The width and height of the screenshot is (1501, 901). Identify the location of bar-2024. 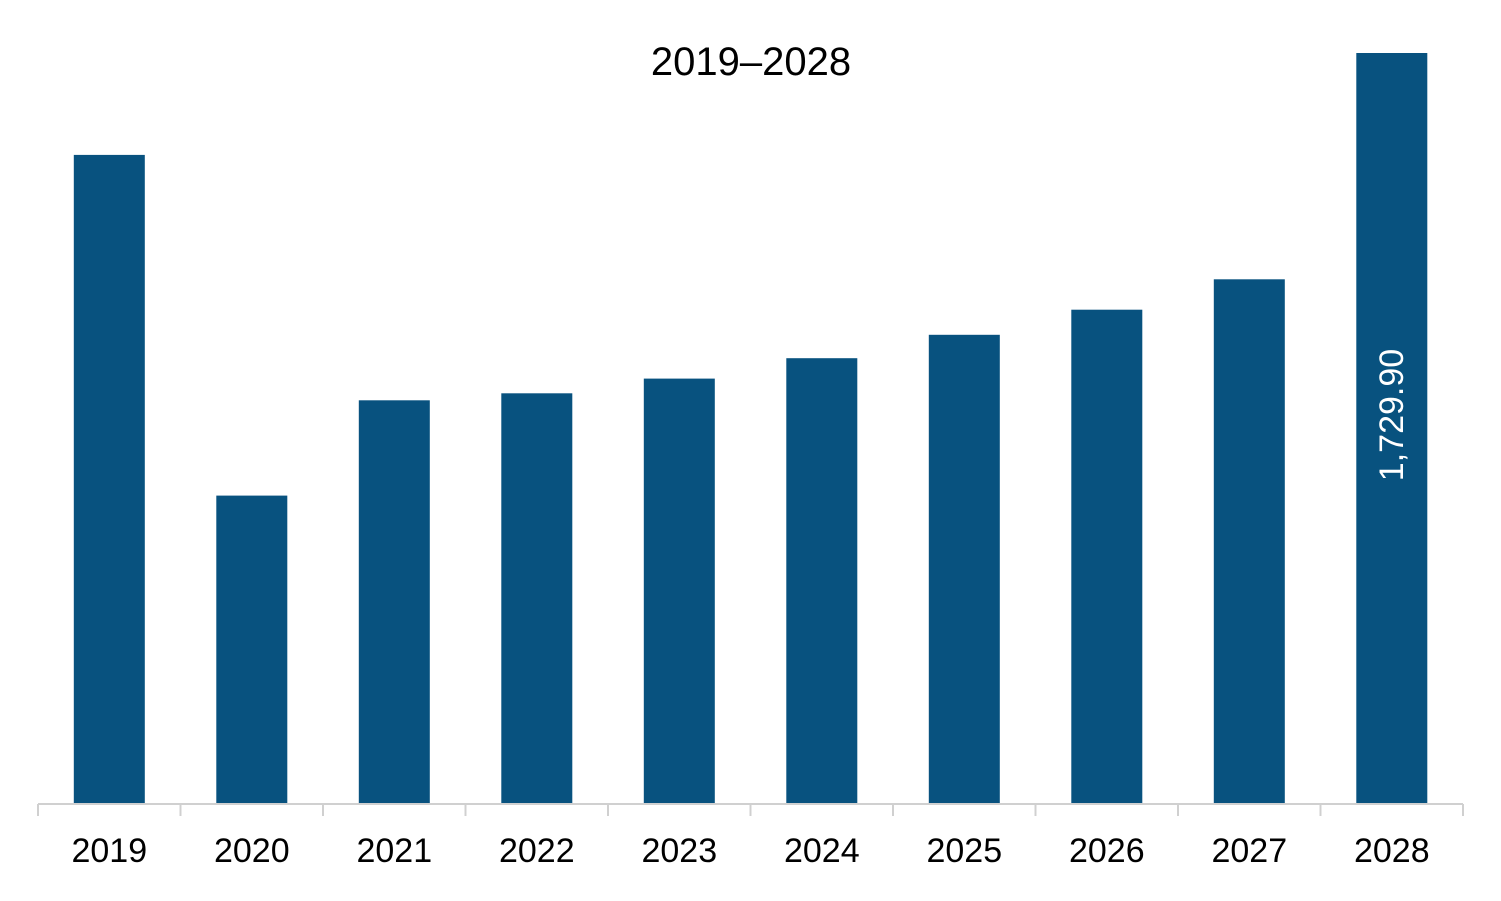
(822, 580).